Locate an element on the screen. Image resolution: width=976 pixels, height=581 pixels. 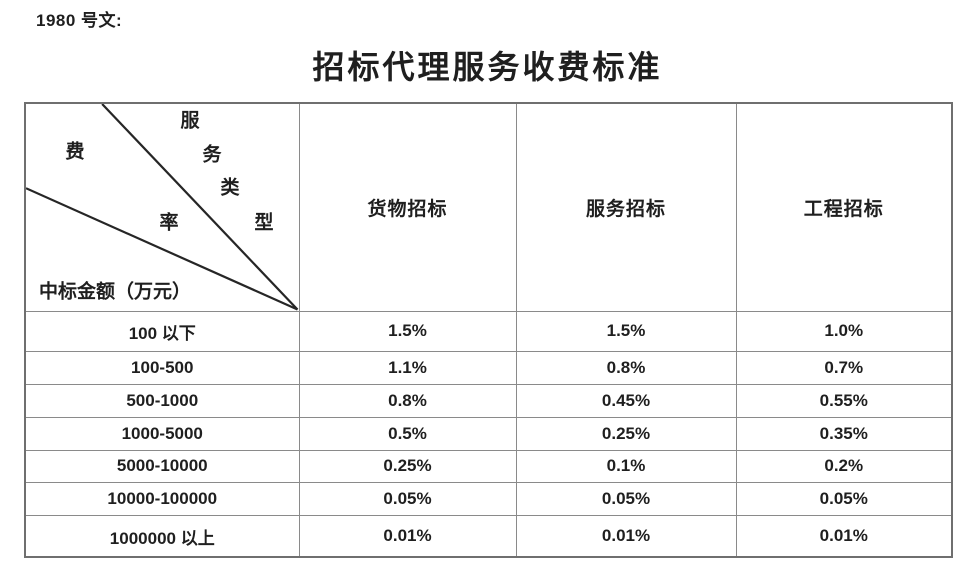
rate-cell: 0.7% is located at coordinates (844, 368).